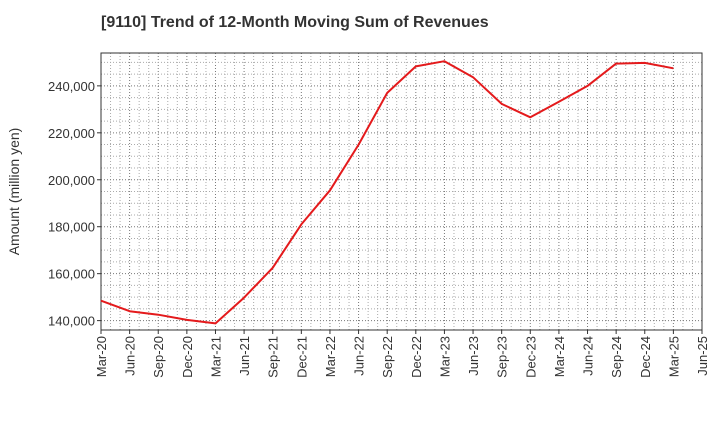 The image size is (720, 440). Describe the element at coordinates (702, 356) in the screenshot. I see `x-tick-label: Jun-25` at that location.